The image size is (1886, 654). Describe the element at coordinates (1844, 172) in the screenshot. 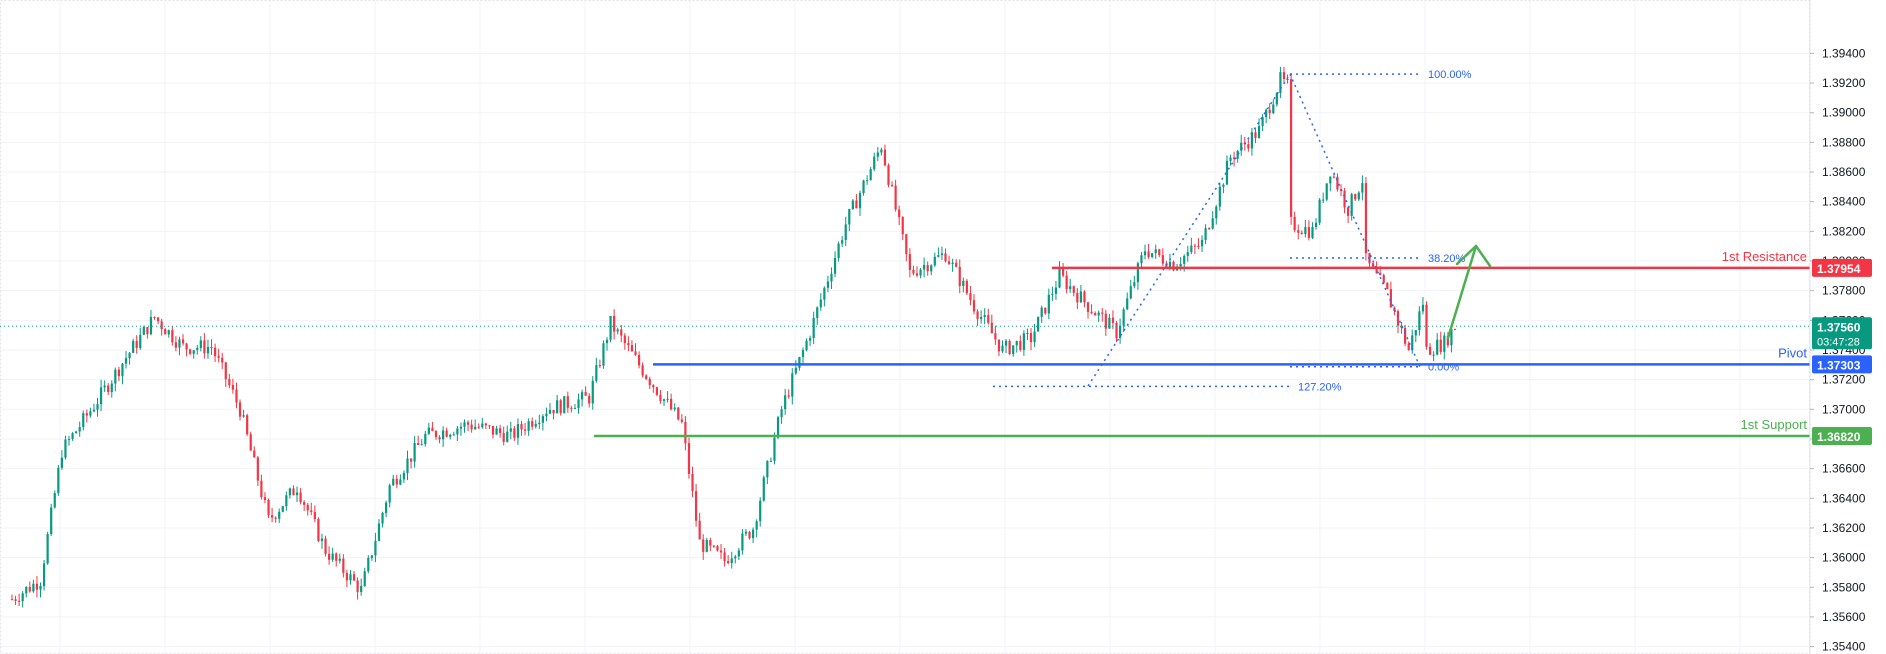

I see `y-tick-label: 1.38600` at that location.